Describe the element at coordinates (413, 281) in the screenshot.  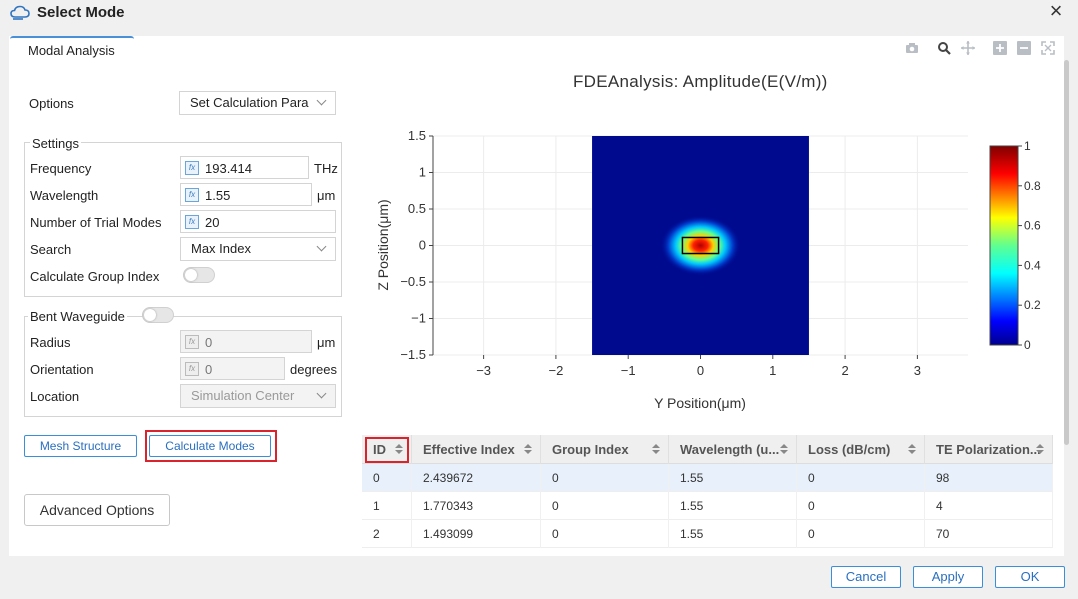
I see `y-tick-label: −0.5` at that location.